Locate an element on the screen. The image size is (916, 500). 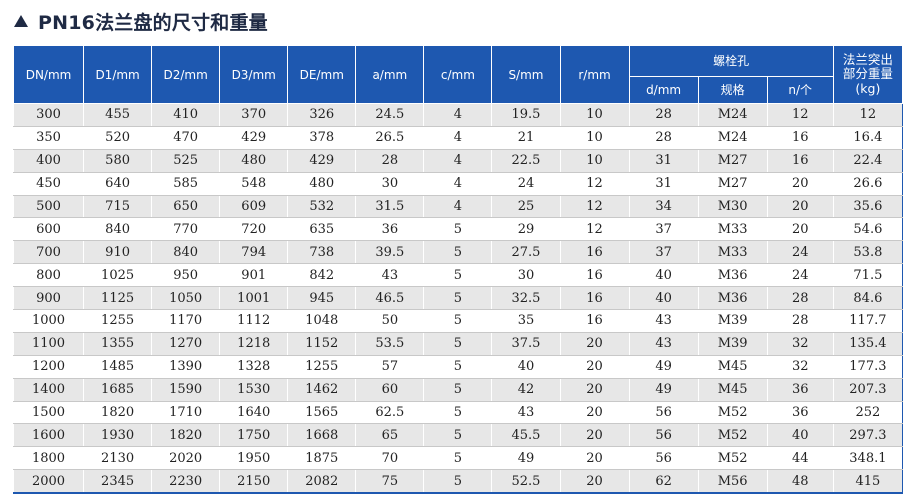
cell-d3: 1950 is located at coordinates (254, 458).